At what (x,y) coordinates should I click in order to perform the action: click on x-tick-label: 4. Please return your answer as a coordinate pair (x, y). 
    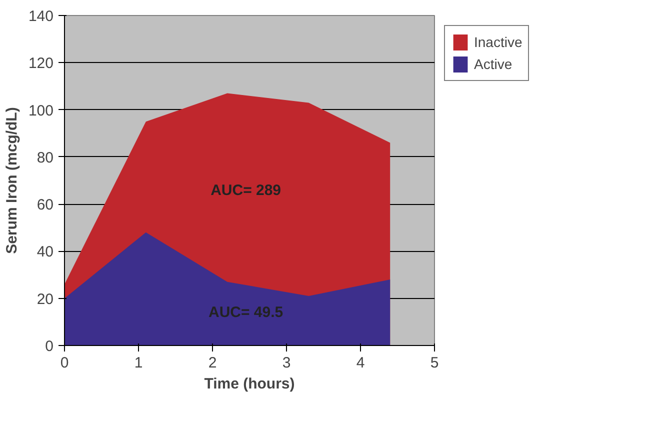
    Looking at the image, I should click on (360, 363).